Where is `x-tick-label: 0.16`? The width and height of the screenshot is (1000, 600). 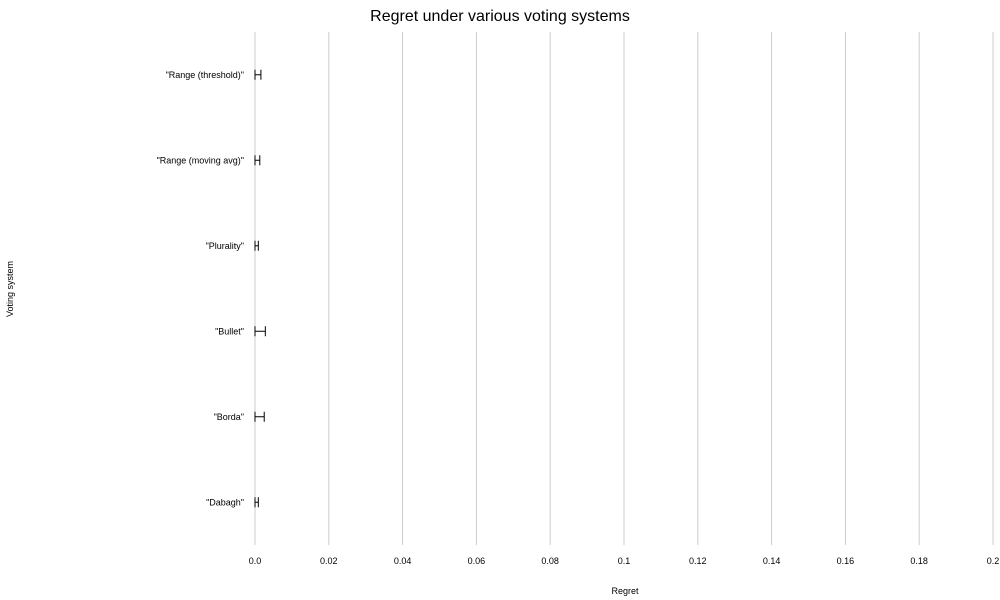
x-tick-label: 0.16 is located at coordinates (846, 561).